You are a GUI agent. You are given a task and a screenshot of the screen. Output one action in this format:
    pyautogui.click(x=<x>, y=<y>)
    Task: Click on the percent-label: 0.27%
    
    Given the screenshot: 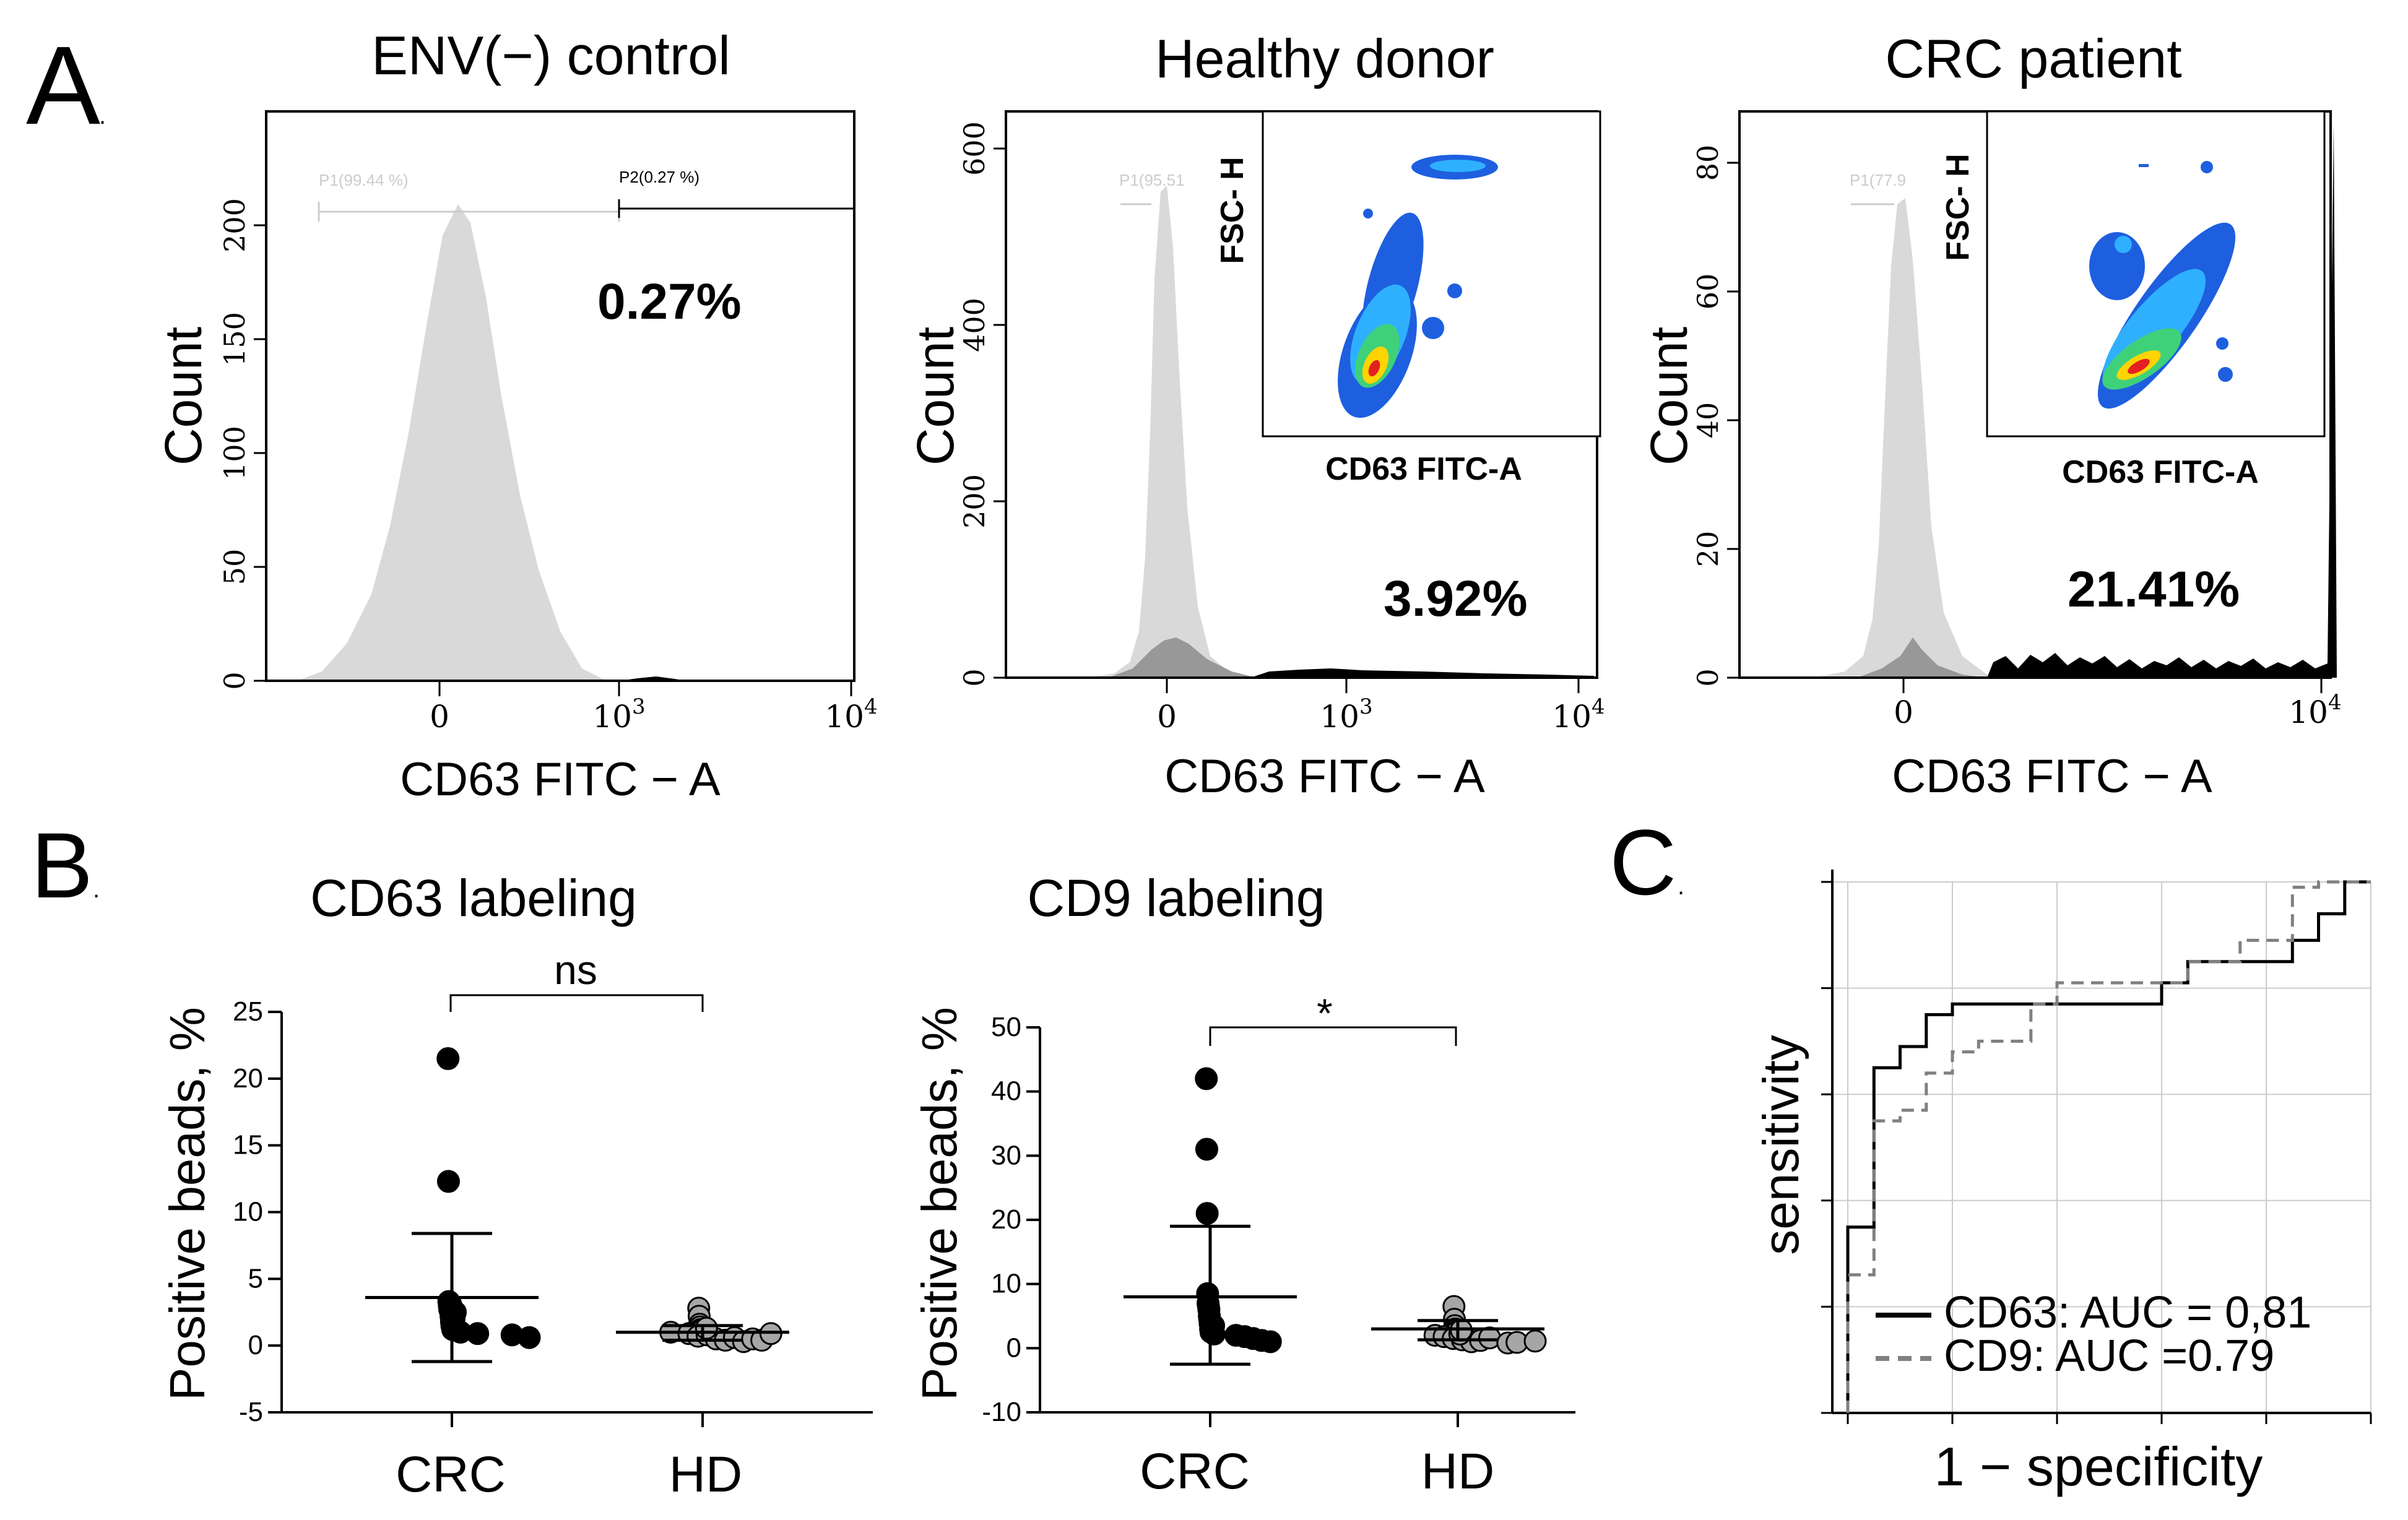 What is the action you would take?
    pyautogui.click(x=669, y=302)
    